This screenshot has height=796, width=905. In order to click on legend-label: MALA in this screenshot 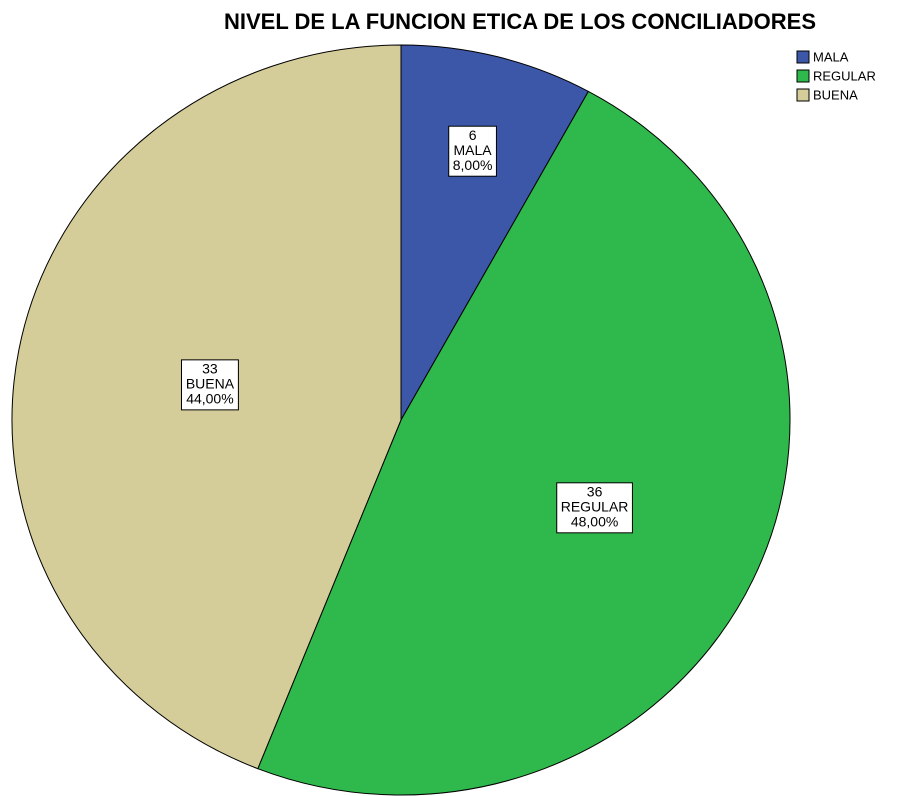, I will do `click(831, 56)`.